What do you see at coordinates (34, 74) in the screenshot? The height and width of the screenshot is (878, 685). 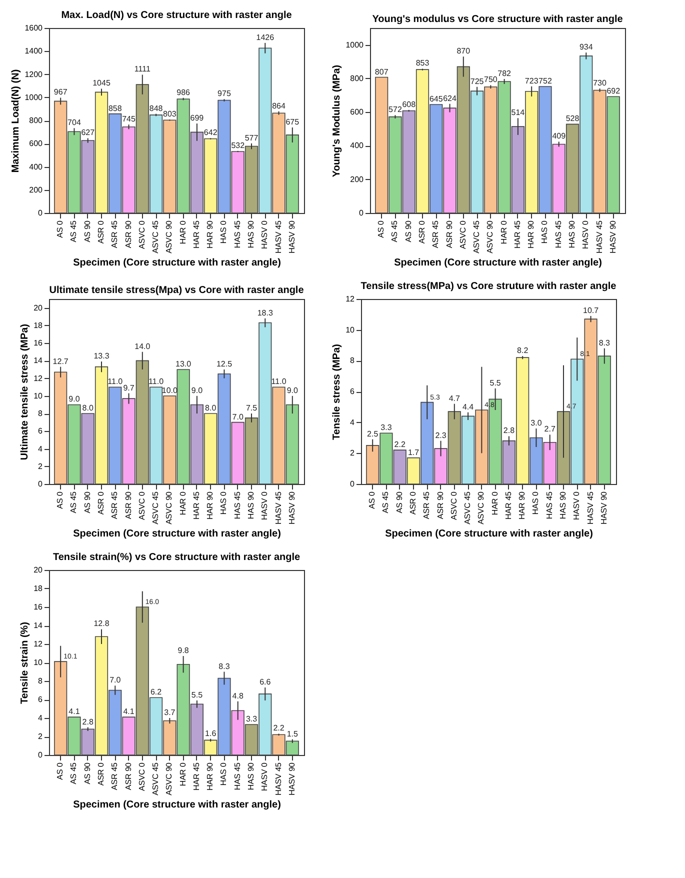 I see `y-tick-label: 1200` at bounding box center [34, 74].